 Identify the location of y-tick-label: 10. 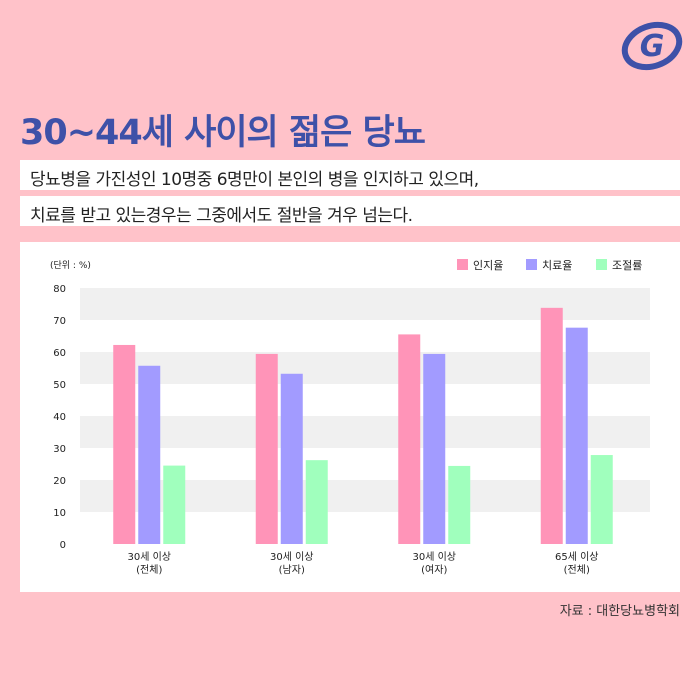
(59, 513).